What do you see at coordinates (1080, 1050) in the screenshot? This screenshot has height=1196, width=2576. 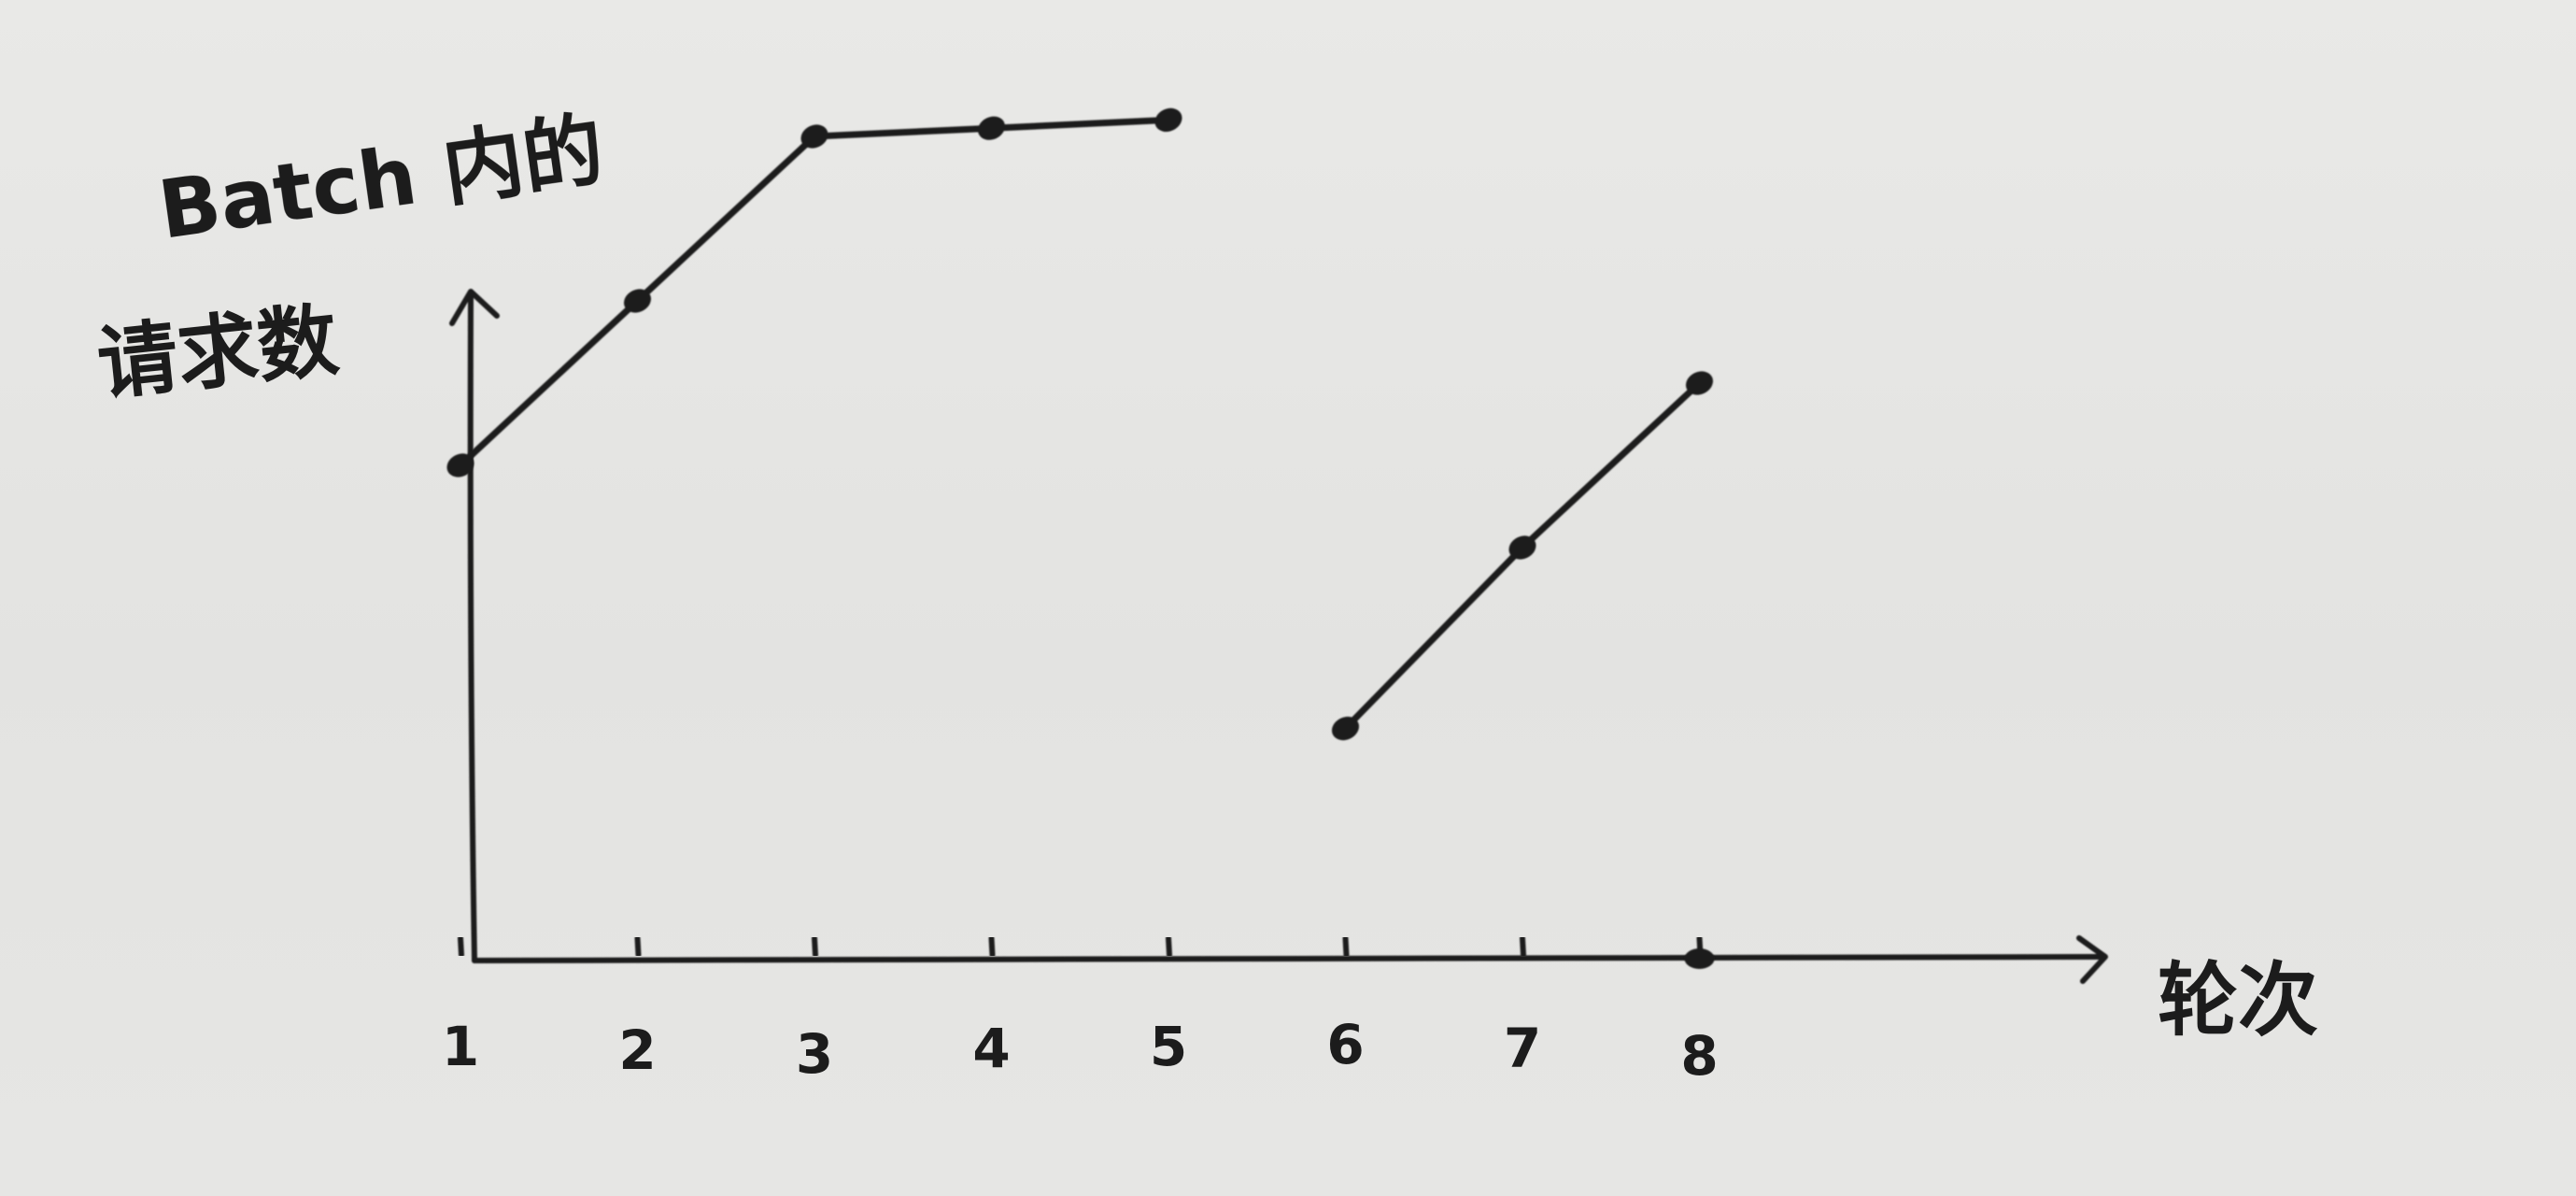 I see `x-axis-tick-labels: 1 2 3 4 5 6 7 8` at bounding box center [1080, 1050].